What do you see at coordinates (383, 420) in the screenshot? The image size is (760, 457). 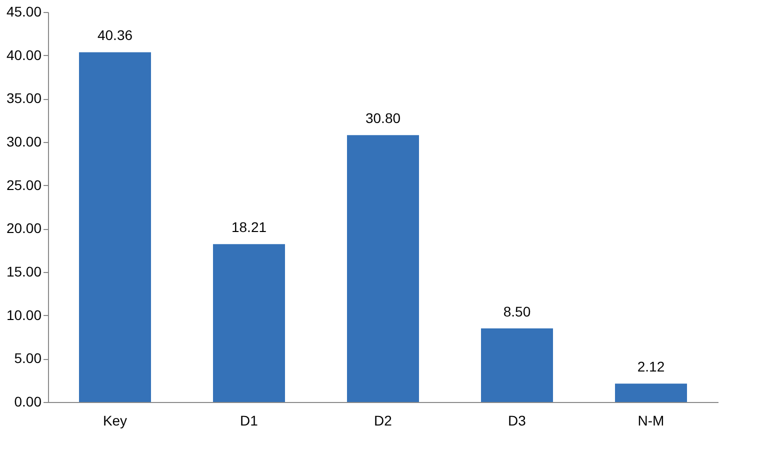 I see `x-tick-label: D2` at bounding box center [383, 420].